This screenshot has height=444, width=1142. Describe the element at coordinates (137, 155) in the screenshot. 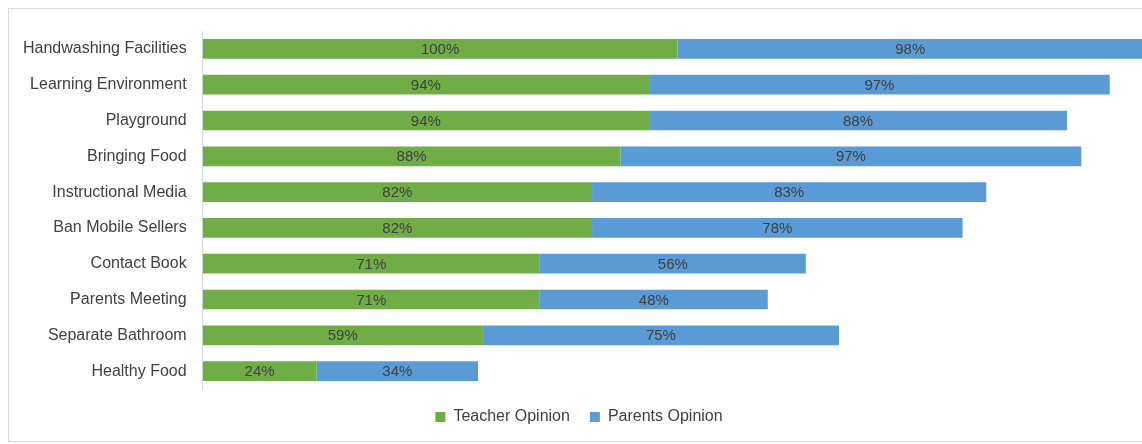

I see `y-tick-label: Bringing Food` at that location.